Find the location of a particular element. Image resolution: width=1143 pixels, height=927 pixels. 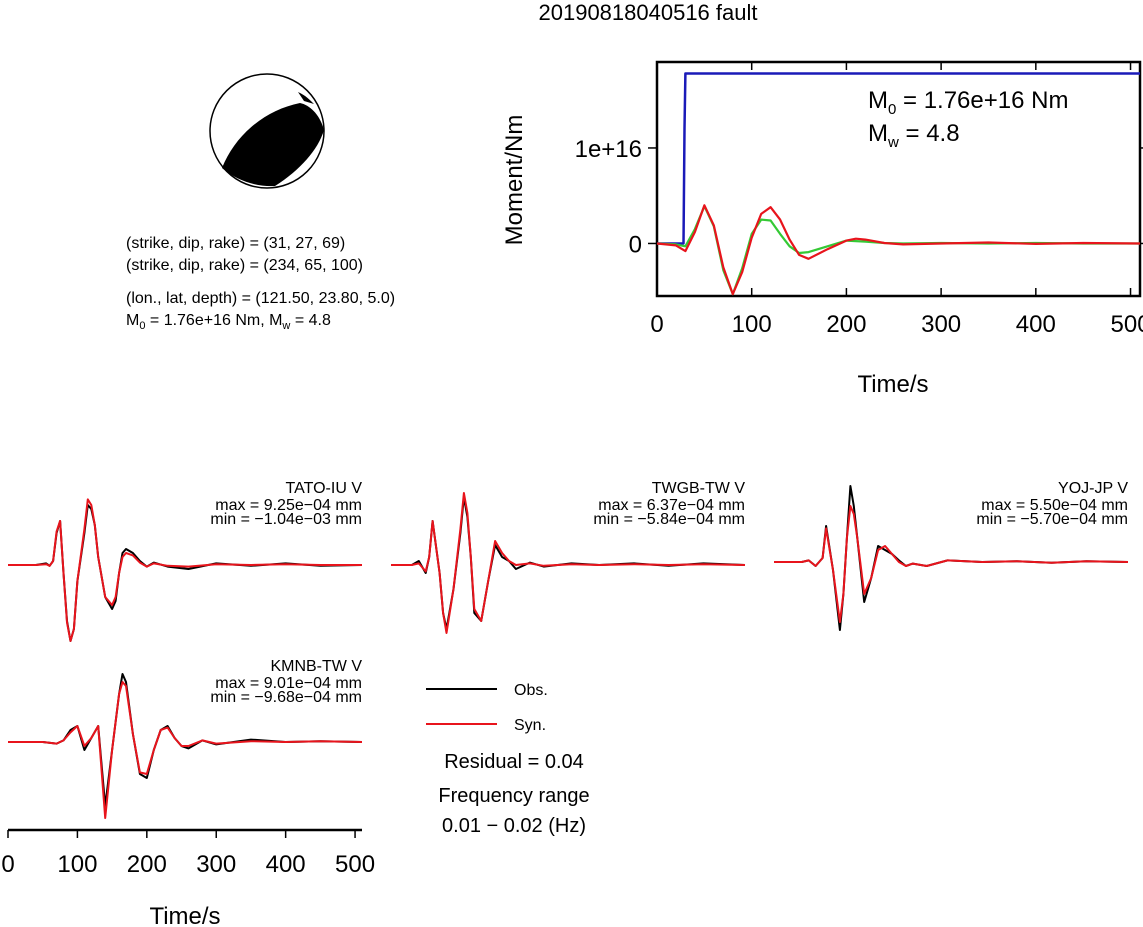

waveform-x-tick-label-200: 200 is located at coordinates (147, 864).